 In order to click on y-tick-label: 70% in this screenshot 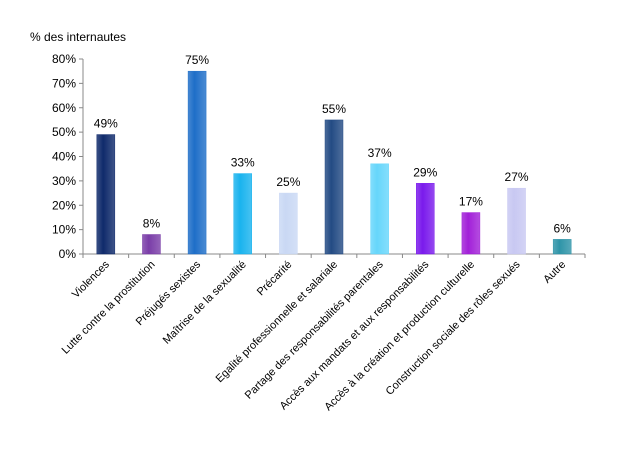, I will do `click(64, 83)`.